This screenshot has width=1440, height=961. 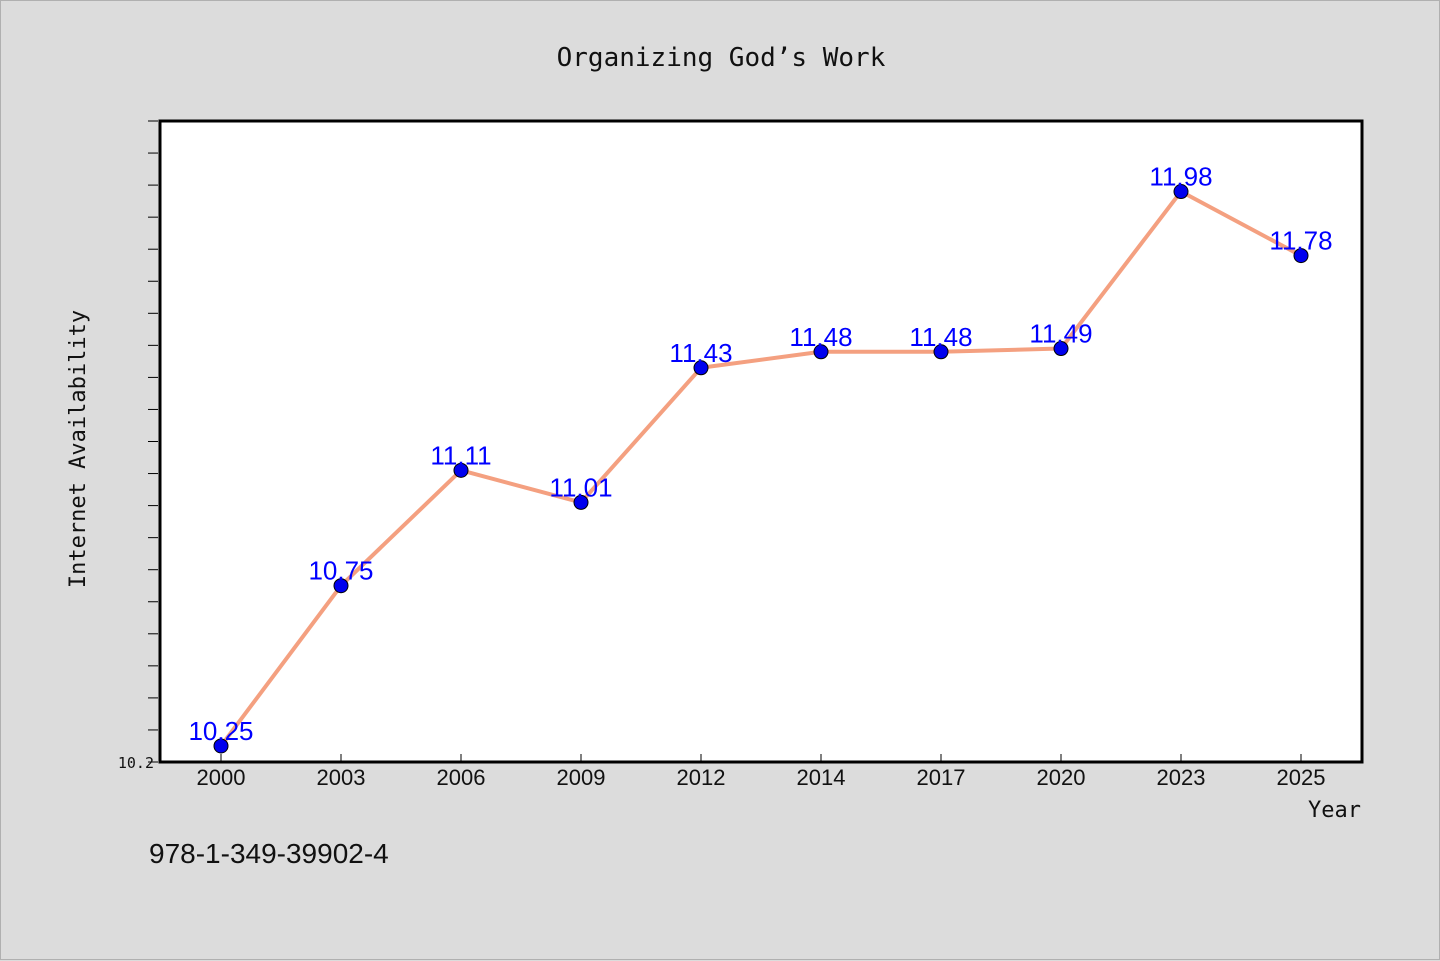 I want to click on y-tick-label: 10.2, so click(x=136, y=763).